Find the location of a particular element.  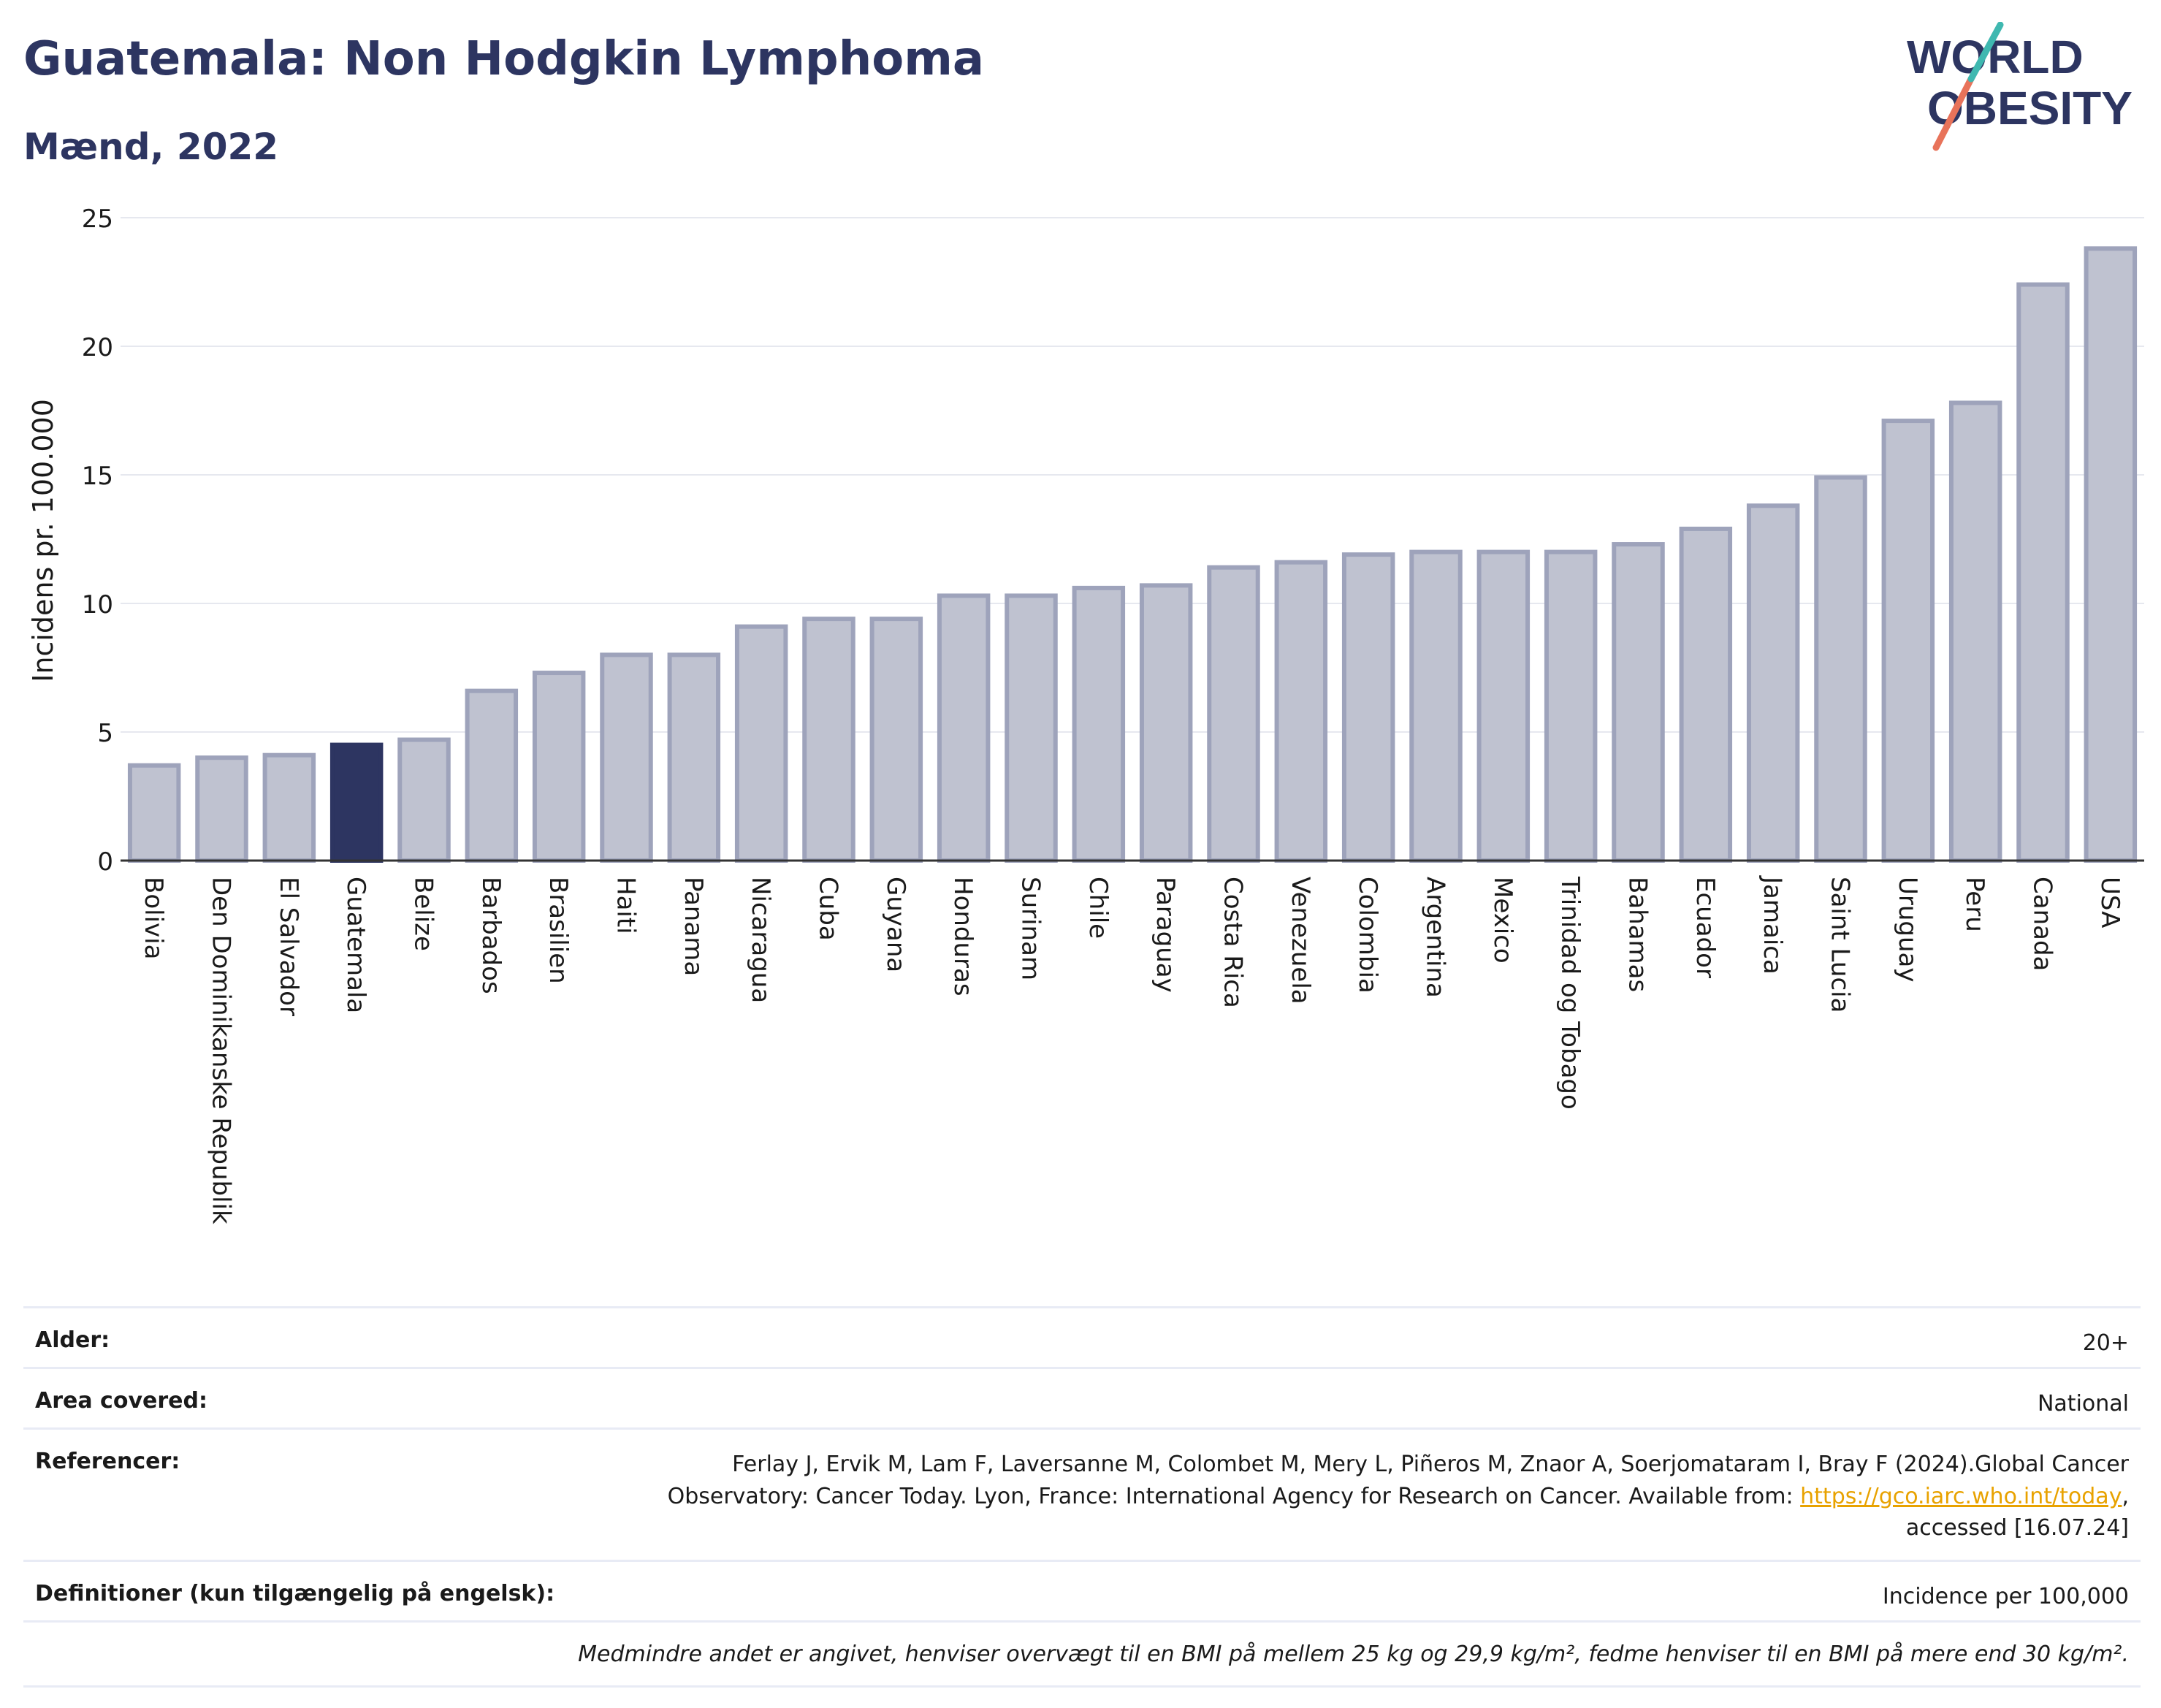

x-tick-label: Cuba is located at coordinates (828, 909).